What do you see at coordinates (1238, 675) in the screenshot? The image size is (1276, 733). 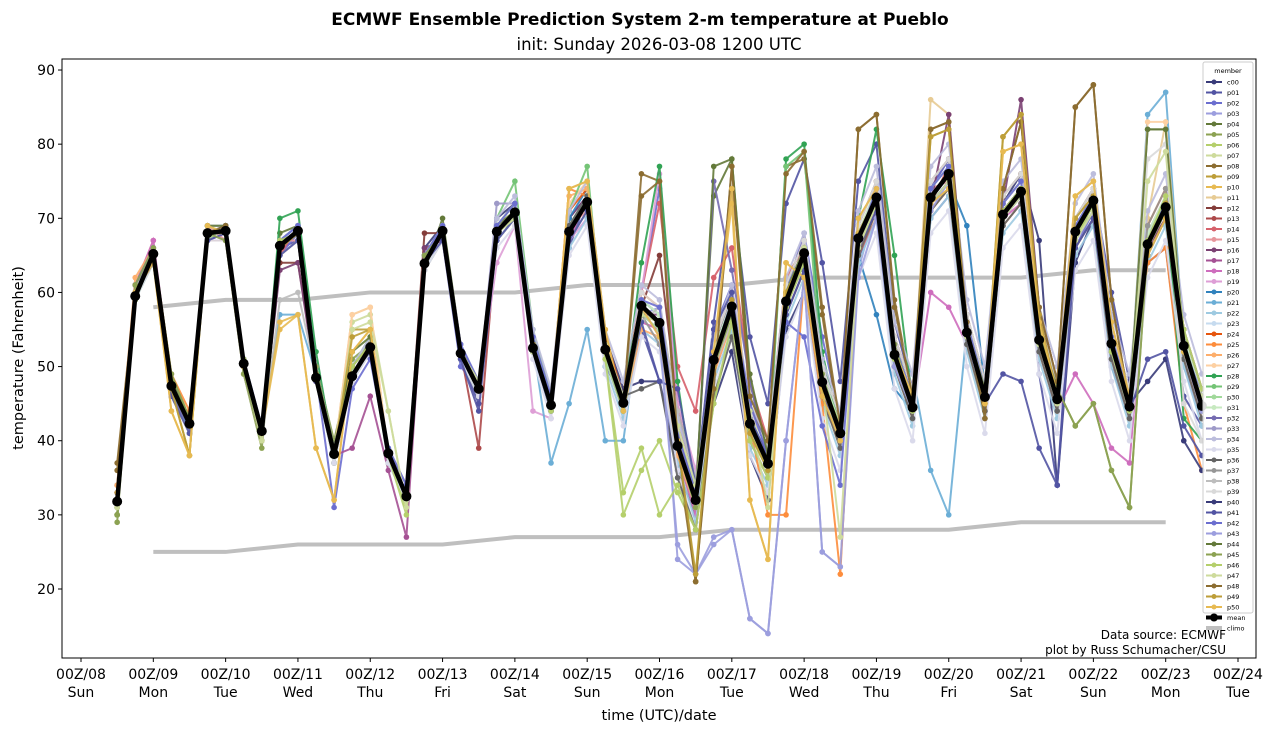 I see `x-tick-label: 00Z/24` at bounding box center [1238, 675].